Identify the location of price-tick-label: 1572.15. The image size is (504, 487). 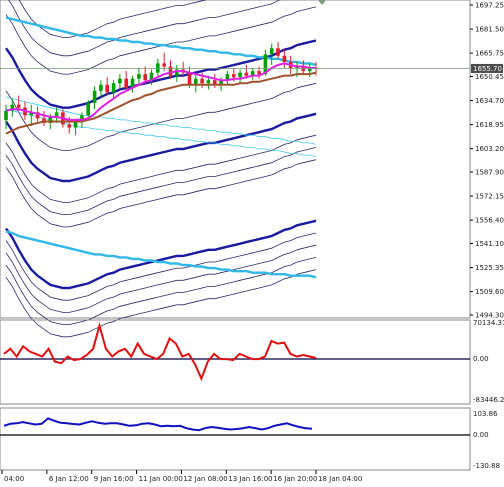
(489, 197).